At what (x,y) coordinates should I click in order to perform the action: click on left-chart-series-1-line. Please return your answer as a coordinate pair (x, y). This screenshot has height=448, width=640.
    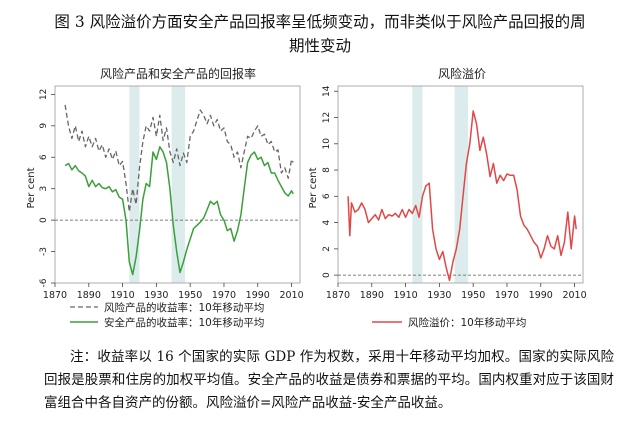
    Looking at the image, I should click on (179, 211).